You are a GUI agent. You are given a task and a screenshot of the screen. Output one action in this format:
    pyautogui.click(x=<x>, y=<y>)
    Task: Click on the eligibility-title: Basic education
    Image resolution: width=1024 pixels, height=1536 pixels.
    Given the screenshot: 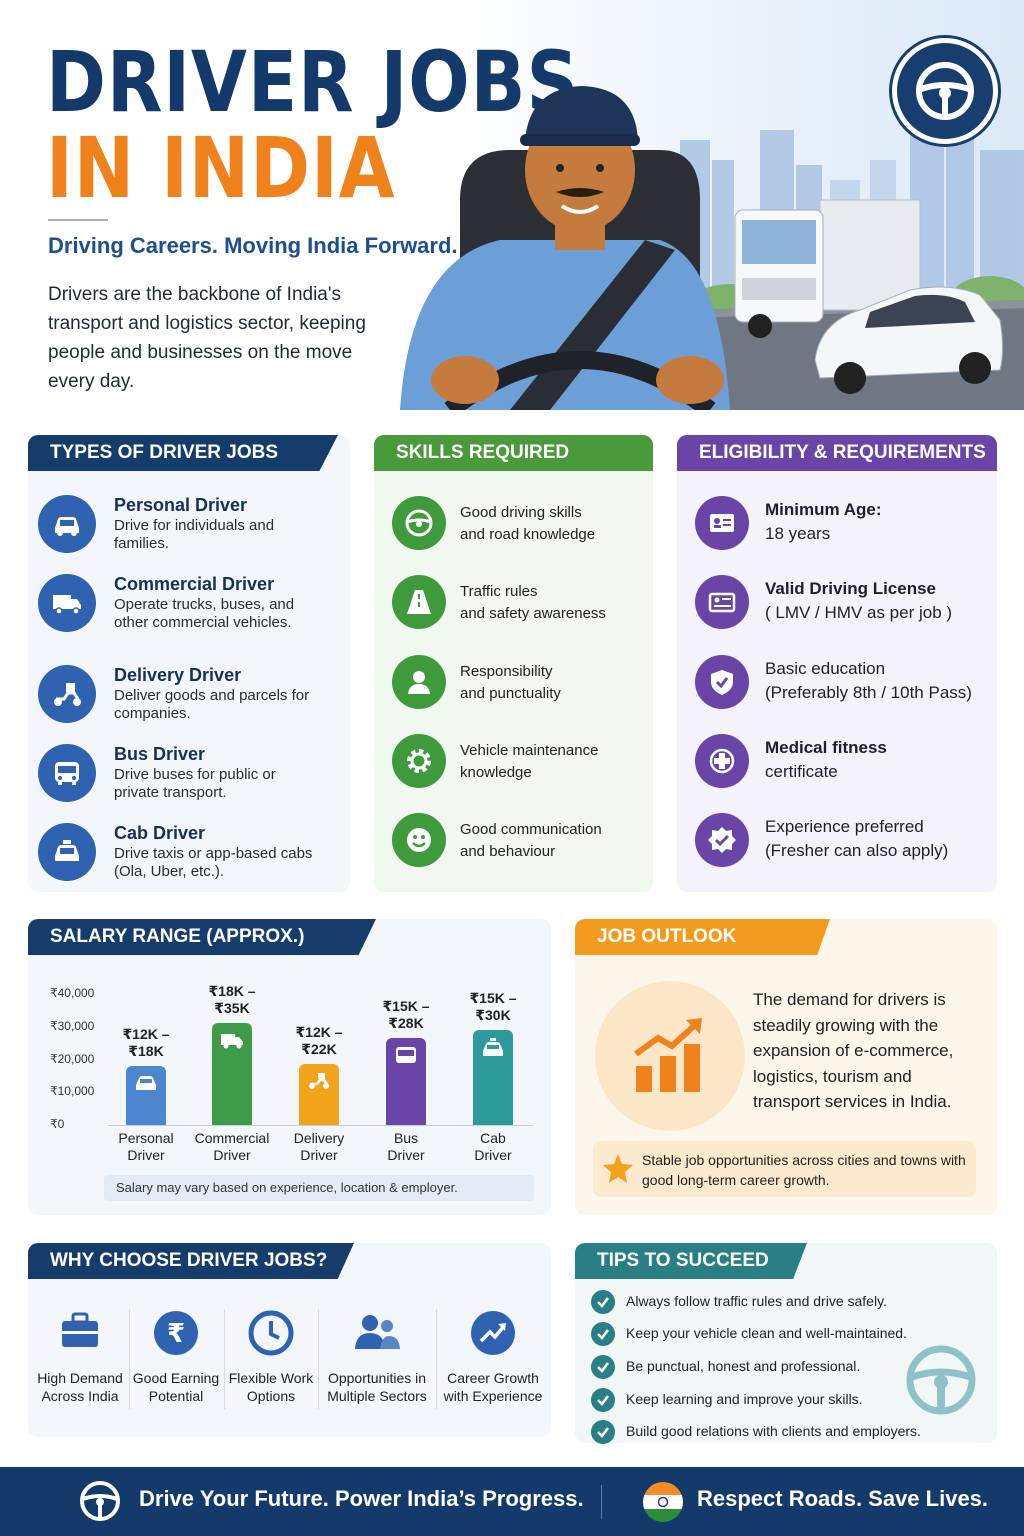 What is the action you would take?
    pyautogui.click(x=825, y=668)
    